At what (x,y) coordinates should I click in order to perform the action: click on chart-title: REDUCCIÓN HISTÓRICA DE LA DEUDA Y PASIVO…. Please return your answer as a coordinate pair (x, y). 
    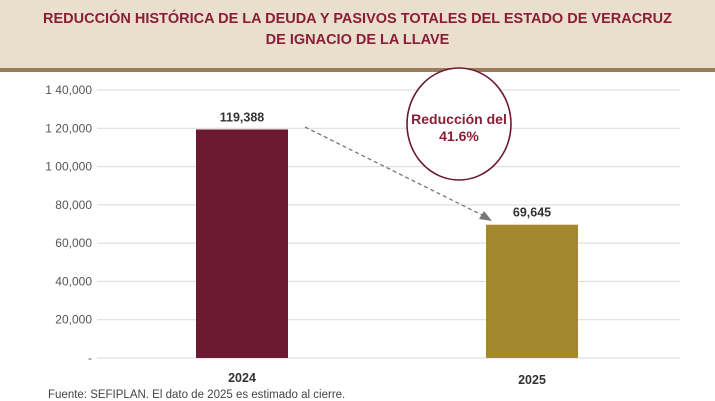
    Looking at the image, I should click on (357, 30).